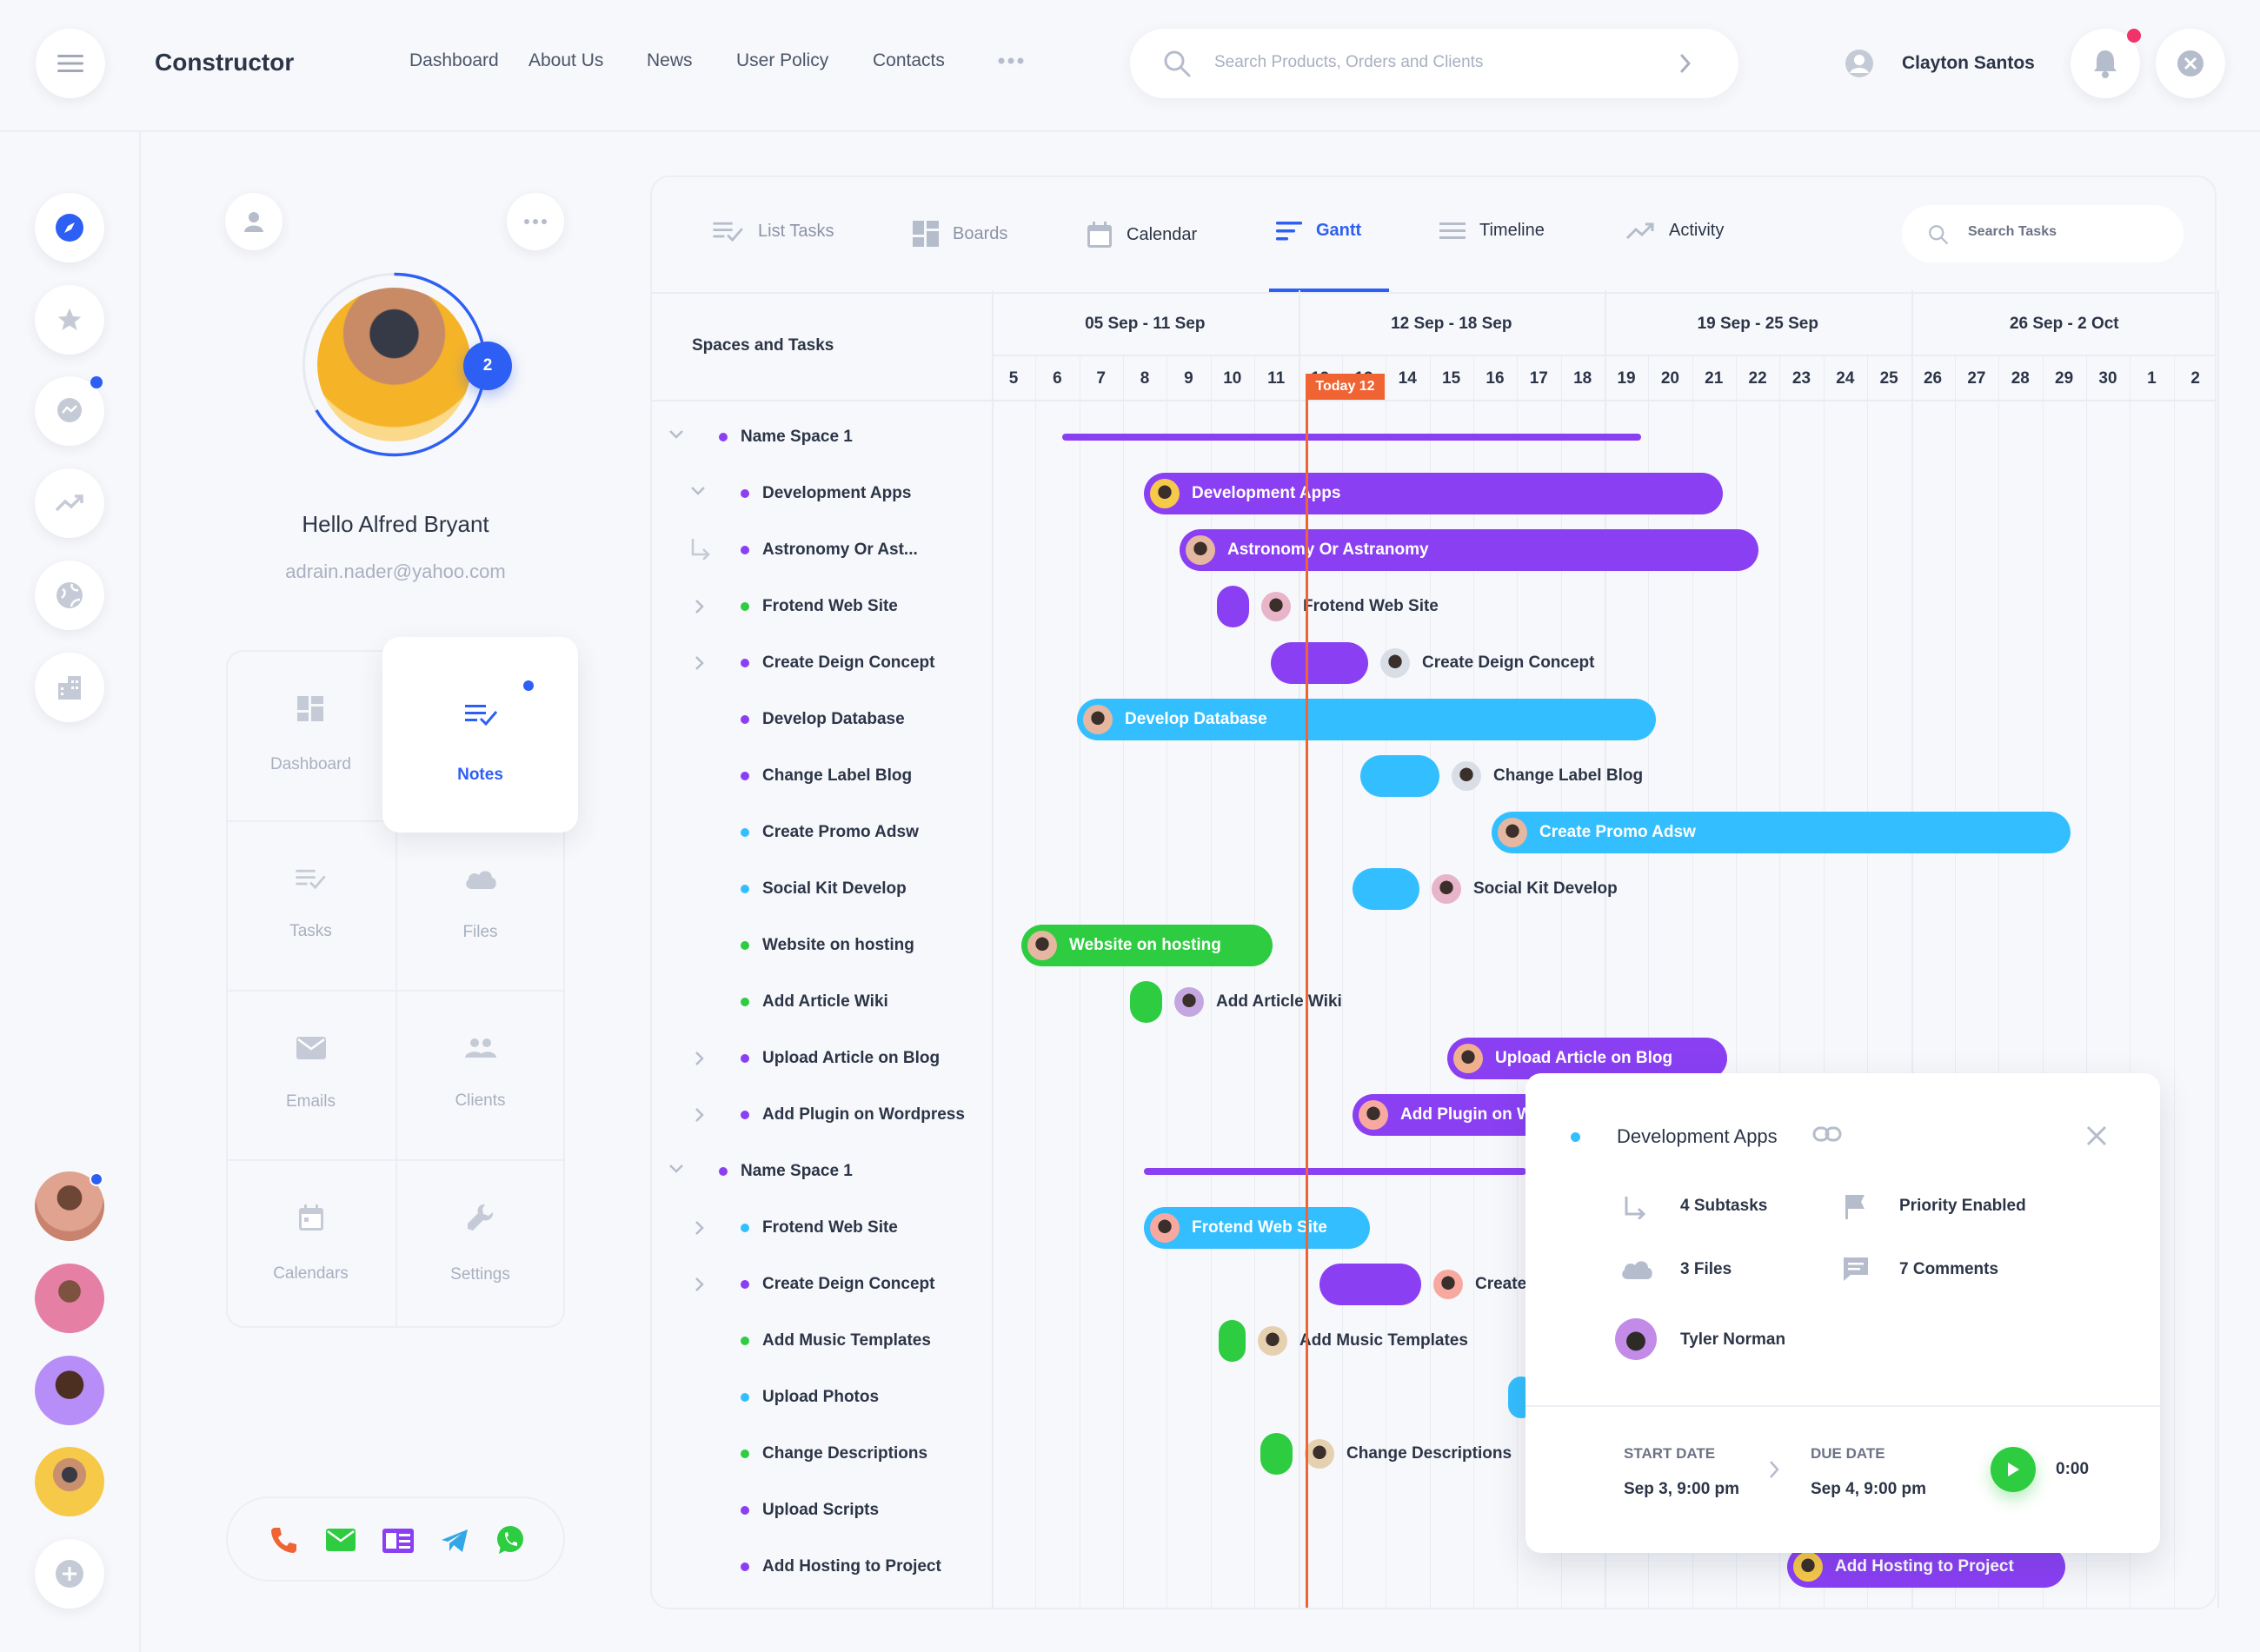 Image resolution: width=2260 pixels, height=1652 pixels. I want to click on priority-status: Priority Enabled, so click(1963, 1206).